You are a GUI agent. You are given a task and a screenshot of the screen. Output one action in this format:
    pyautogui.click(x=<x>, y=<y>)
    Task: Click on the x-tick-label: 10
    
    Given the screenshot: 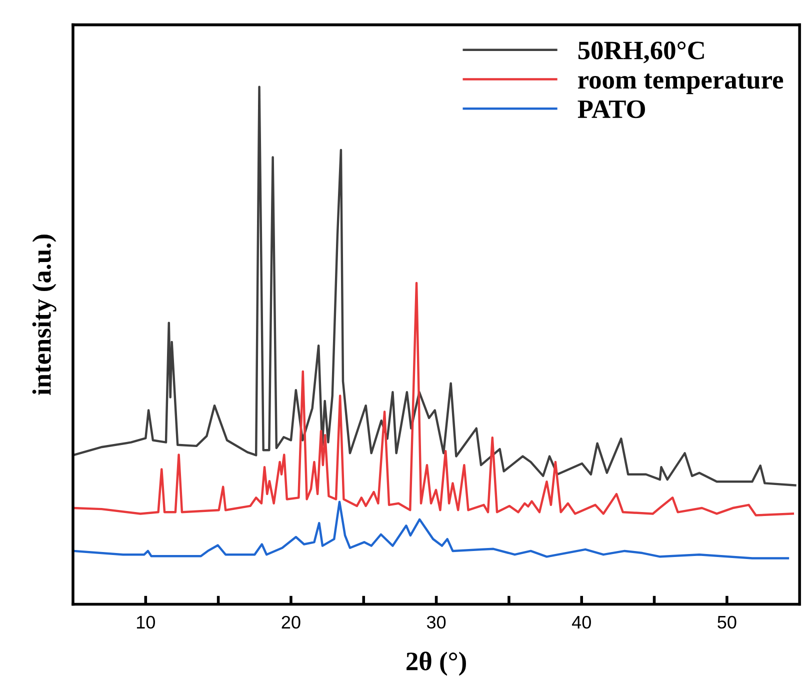 What is the action you would take?
    pyautogui.click(x=145, y=622)
    